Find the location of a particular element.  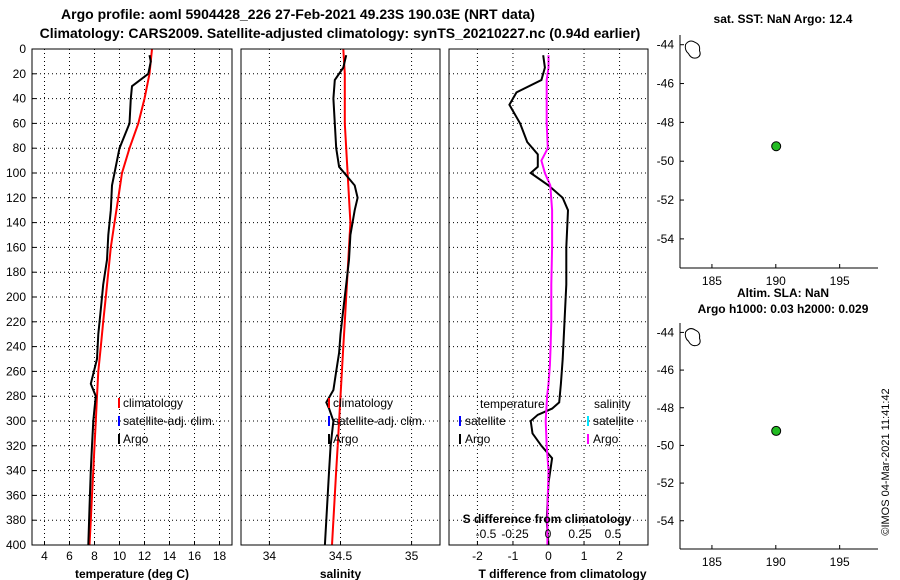

x2-tick-label: -0.5 is located at coordinates (486, 534).